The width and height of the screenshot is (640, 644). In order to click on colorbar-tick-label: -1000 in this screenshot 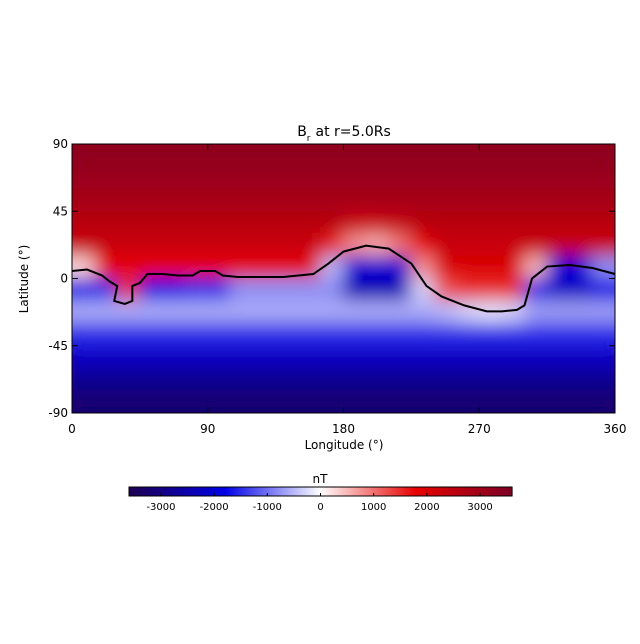, I will do `click(267, 507)`.